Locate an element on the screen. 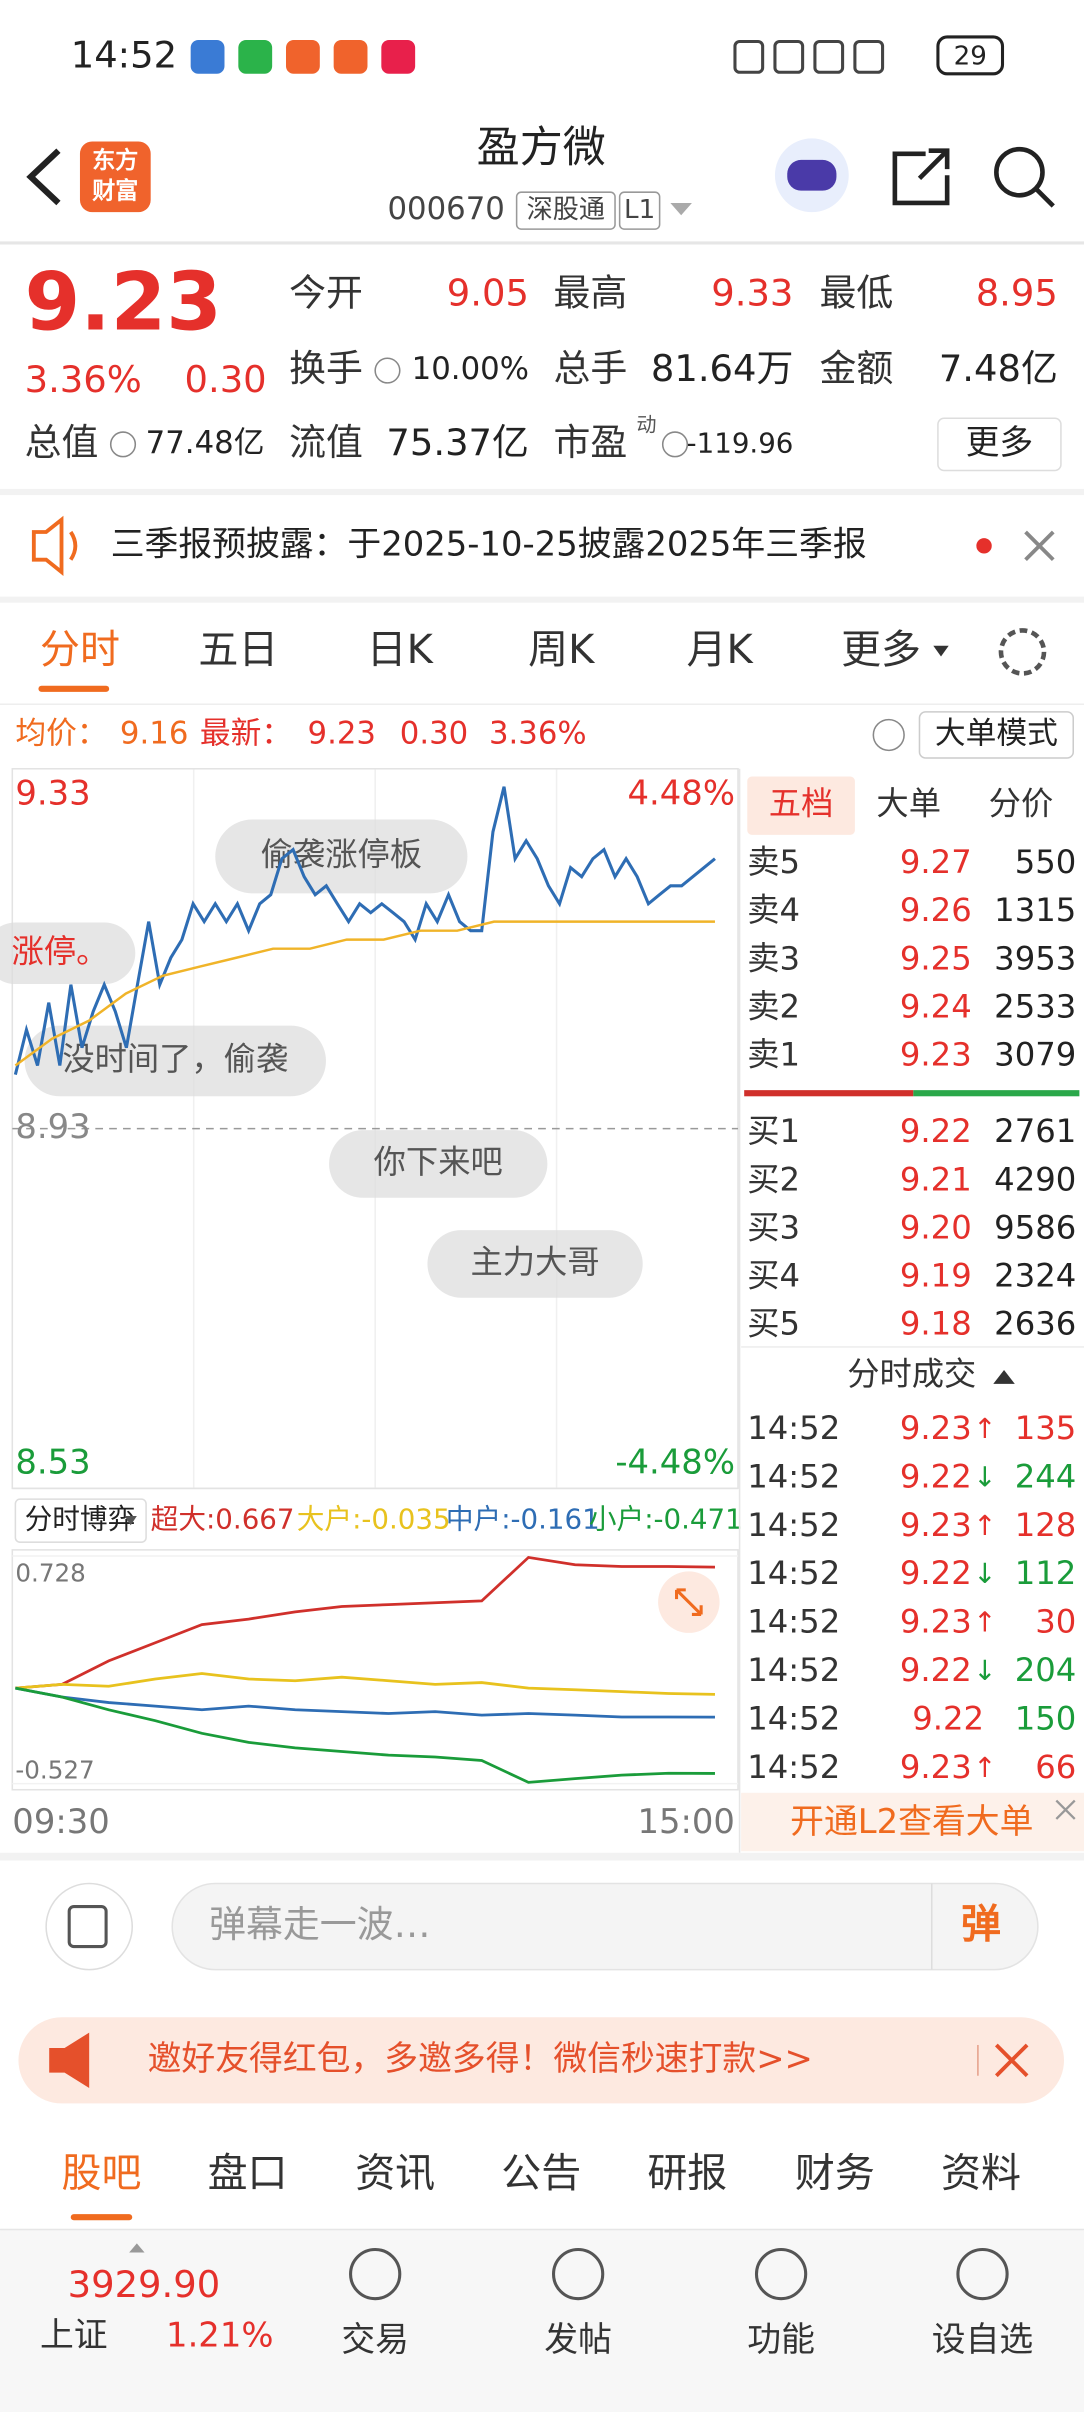 The image size is (1084, 2412). chart-tab: 月K is located at coordinates (720, 650).